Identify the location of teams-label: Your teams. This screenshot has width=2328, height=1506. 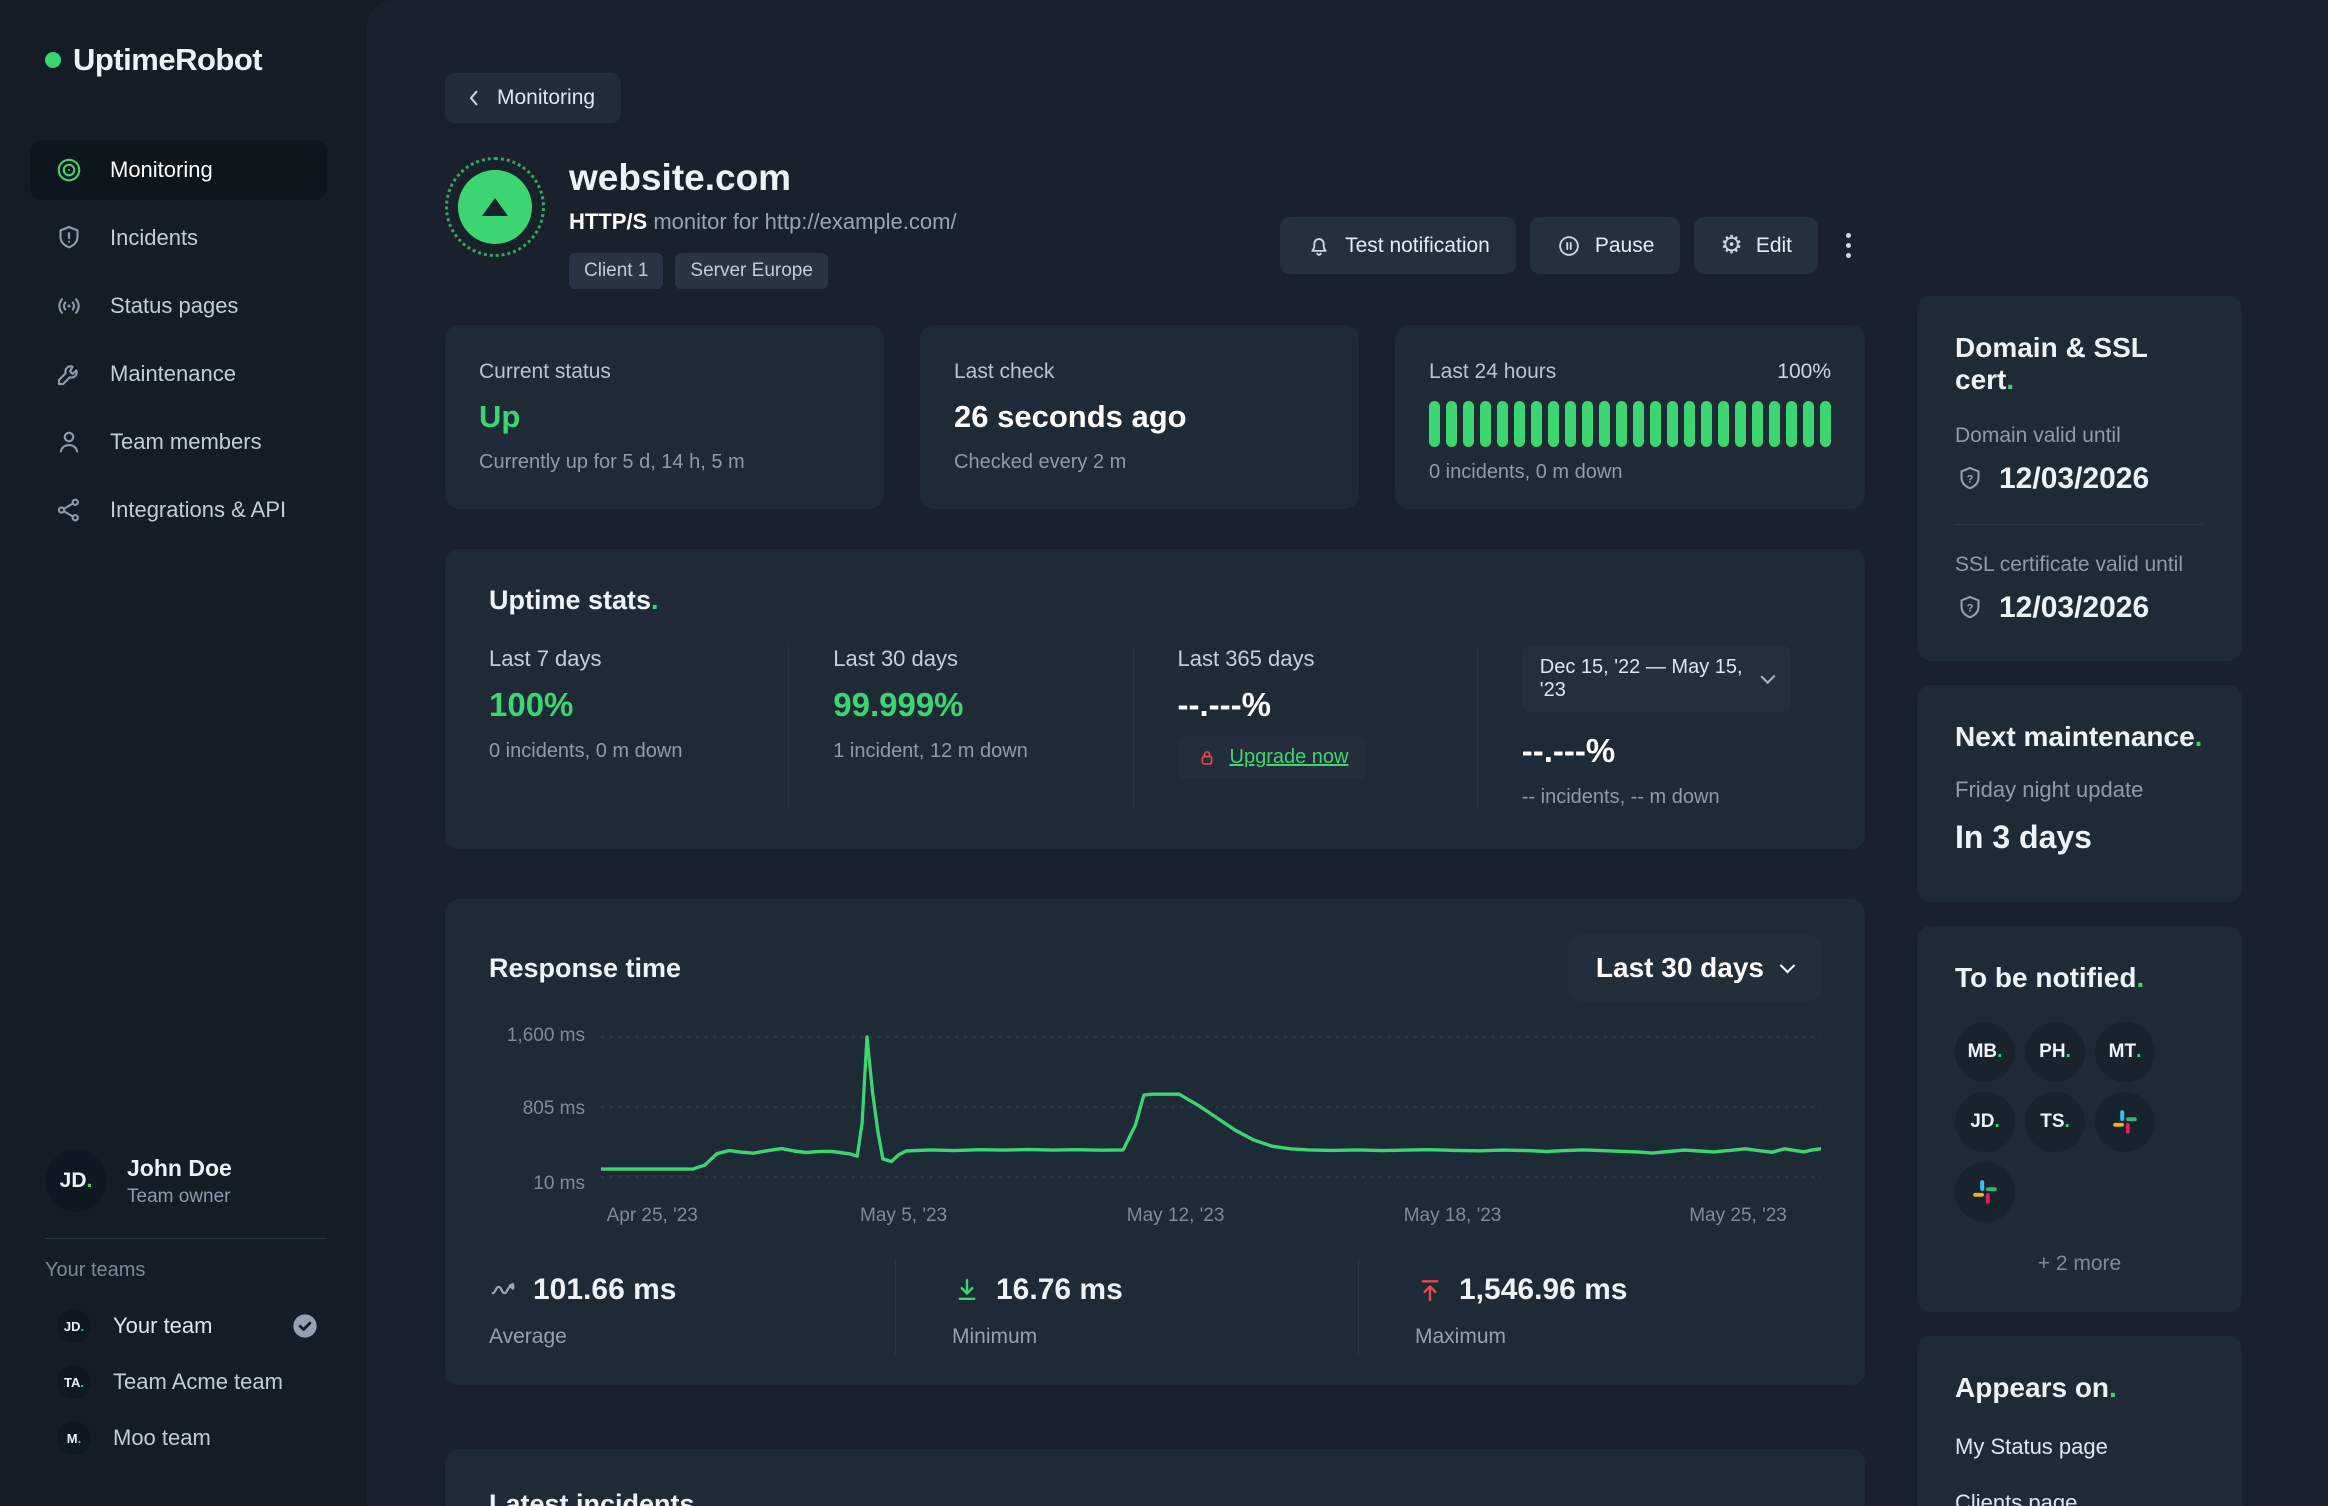
(95, 1270).